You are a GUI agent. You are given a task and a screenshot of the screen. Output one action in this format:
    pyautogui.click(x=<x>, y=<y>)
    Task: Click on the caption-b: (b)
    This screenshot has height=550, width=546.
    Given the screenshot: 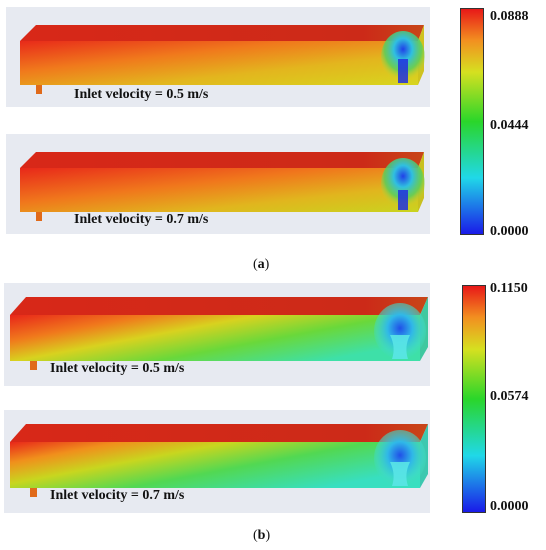 What is the action you would take?
    pyautogui.click(x=262, y=535)
    